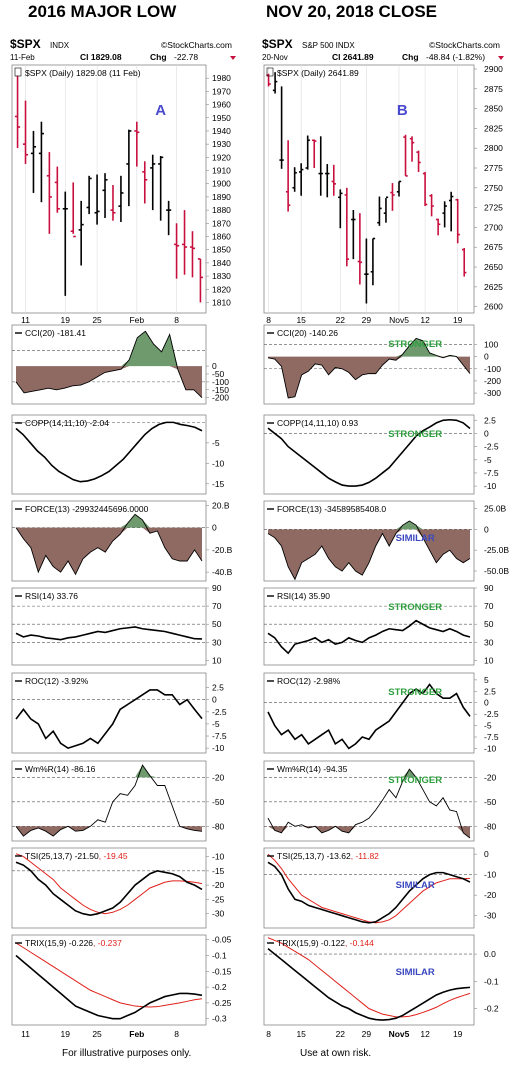 The width and height of the screenshot is (516, 1075). Describe the element at coordinates (317, 423) in the screenshot. I see `legend-text: COPP(14,11,10) 0.93` at that location.